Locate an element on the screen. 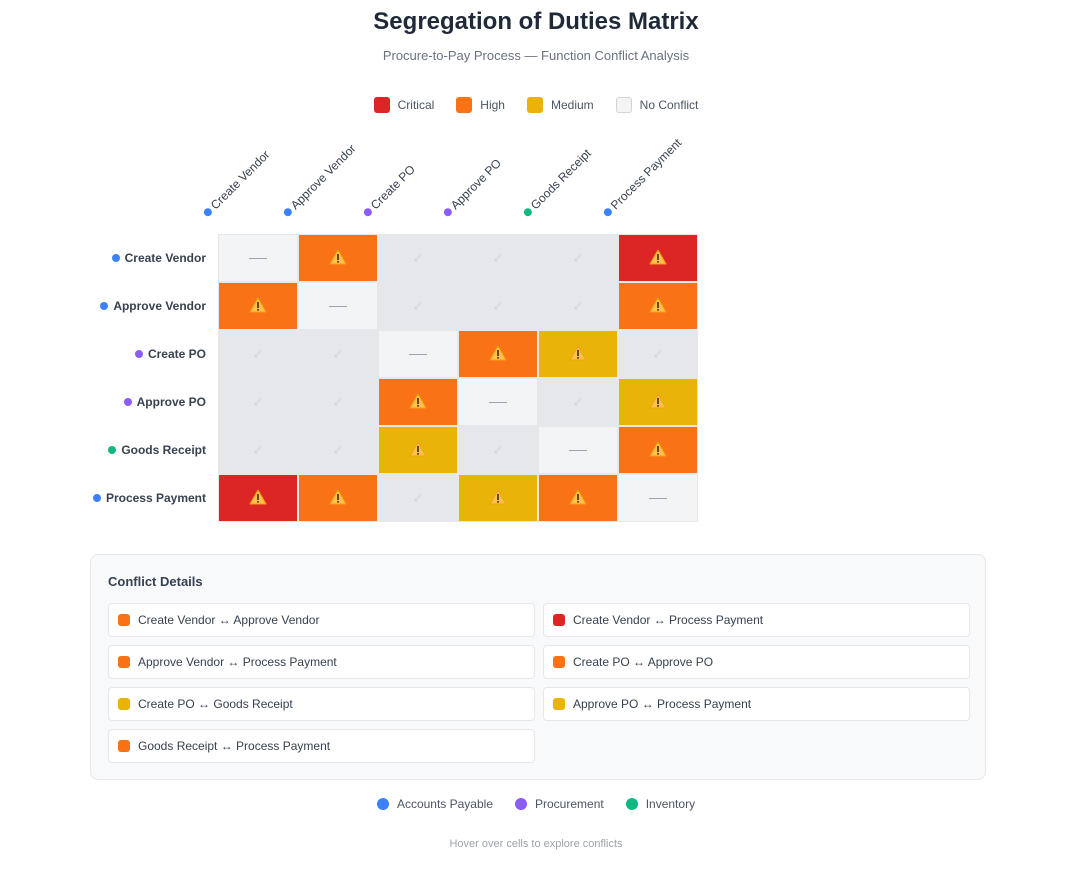 Image resolution: width=1072 pixels, height=871 pixels. column-header: Create Vendor is located at coordinates (236, 184).